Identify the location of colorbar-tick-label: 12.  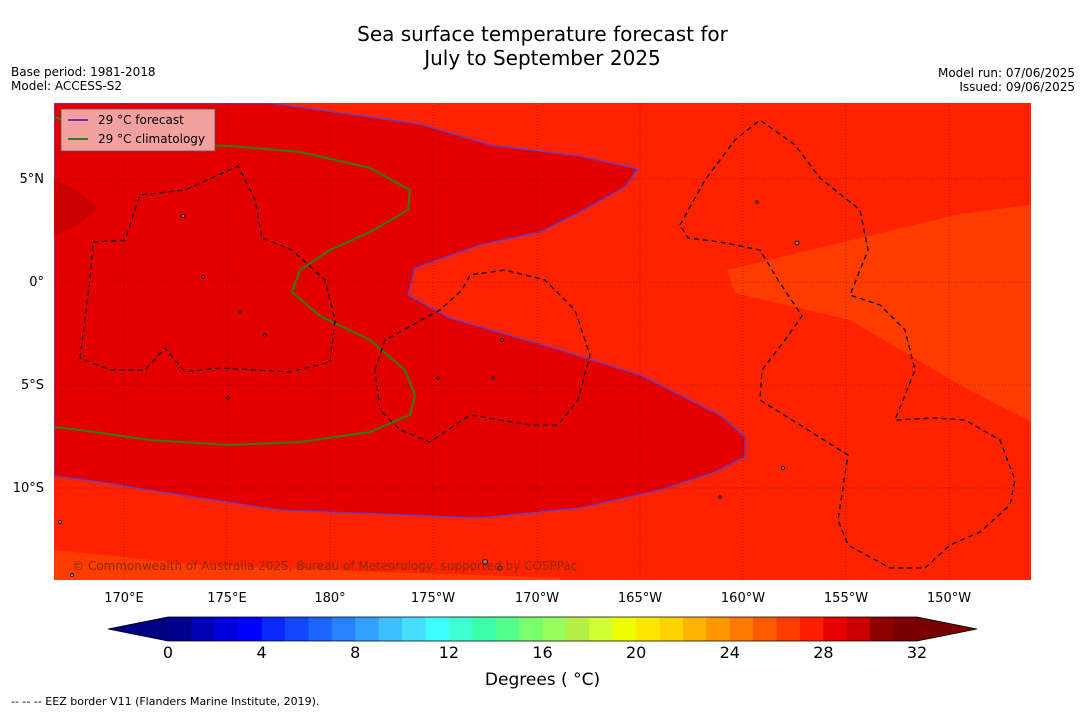
(449, 652).